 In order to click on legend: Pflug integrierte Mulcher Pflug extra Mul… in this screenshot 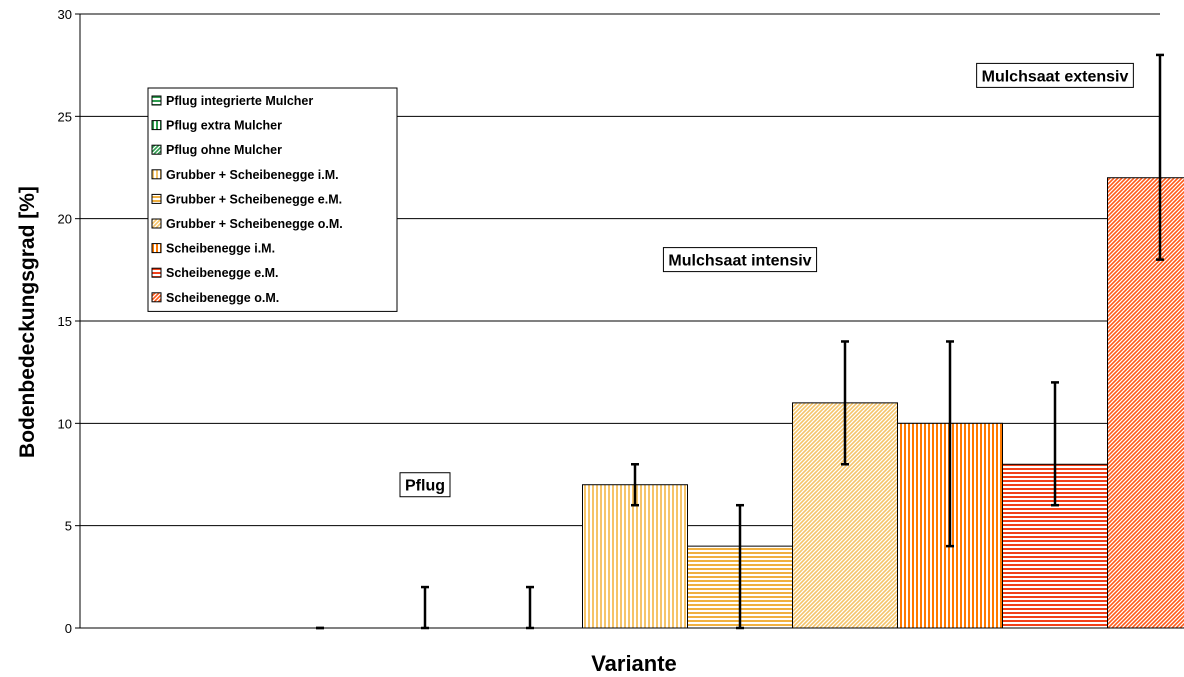, I will do `click(272, 199)`.